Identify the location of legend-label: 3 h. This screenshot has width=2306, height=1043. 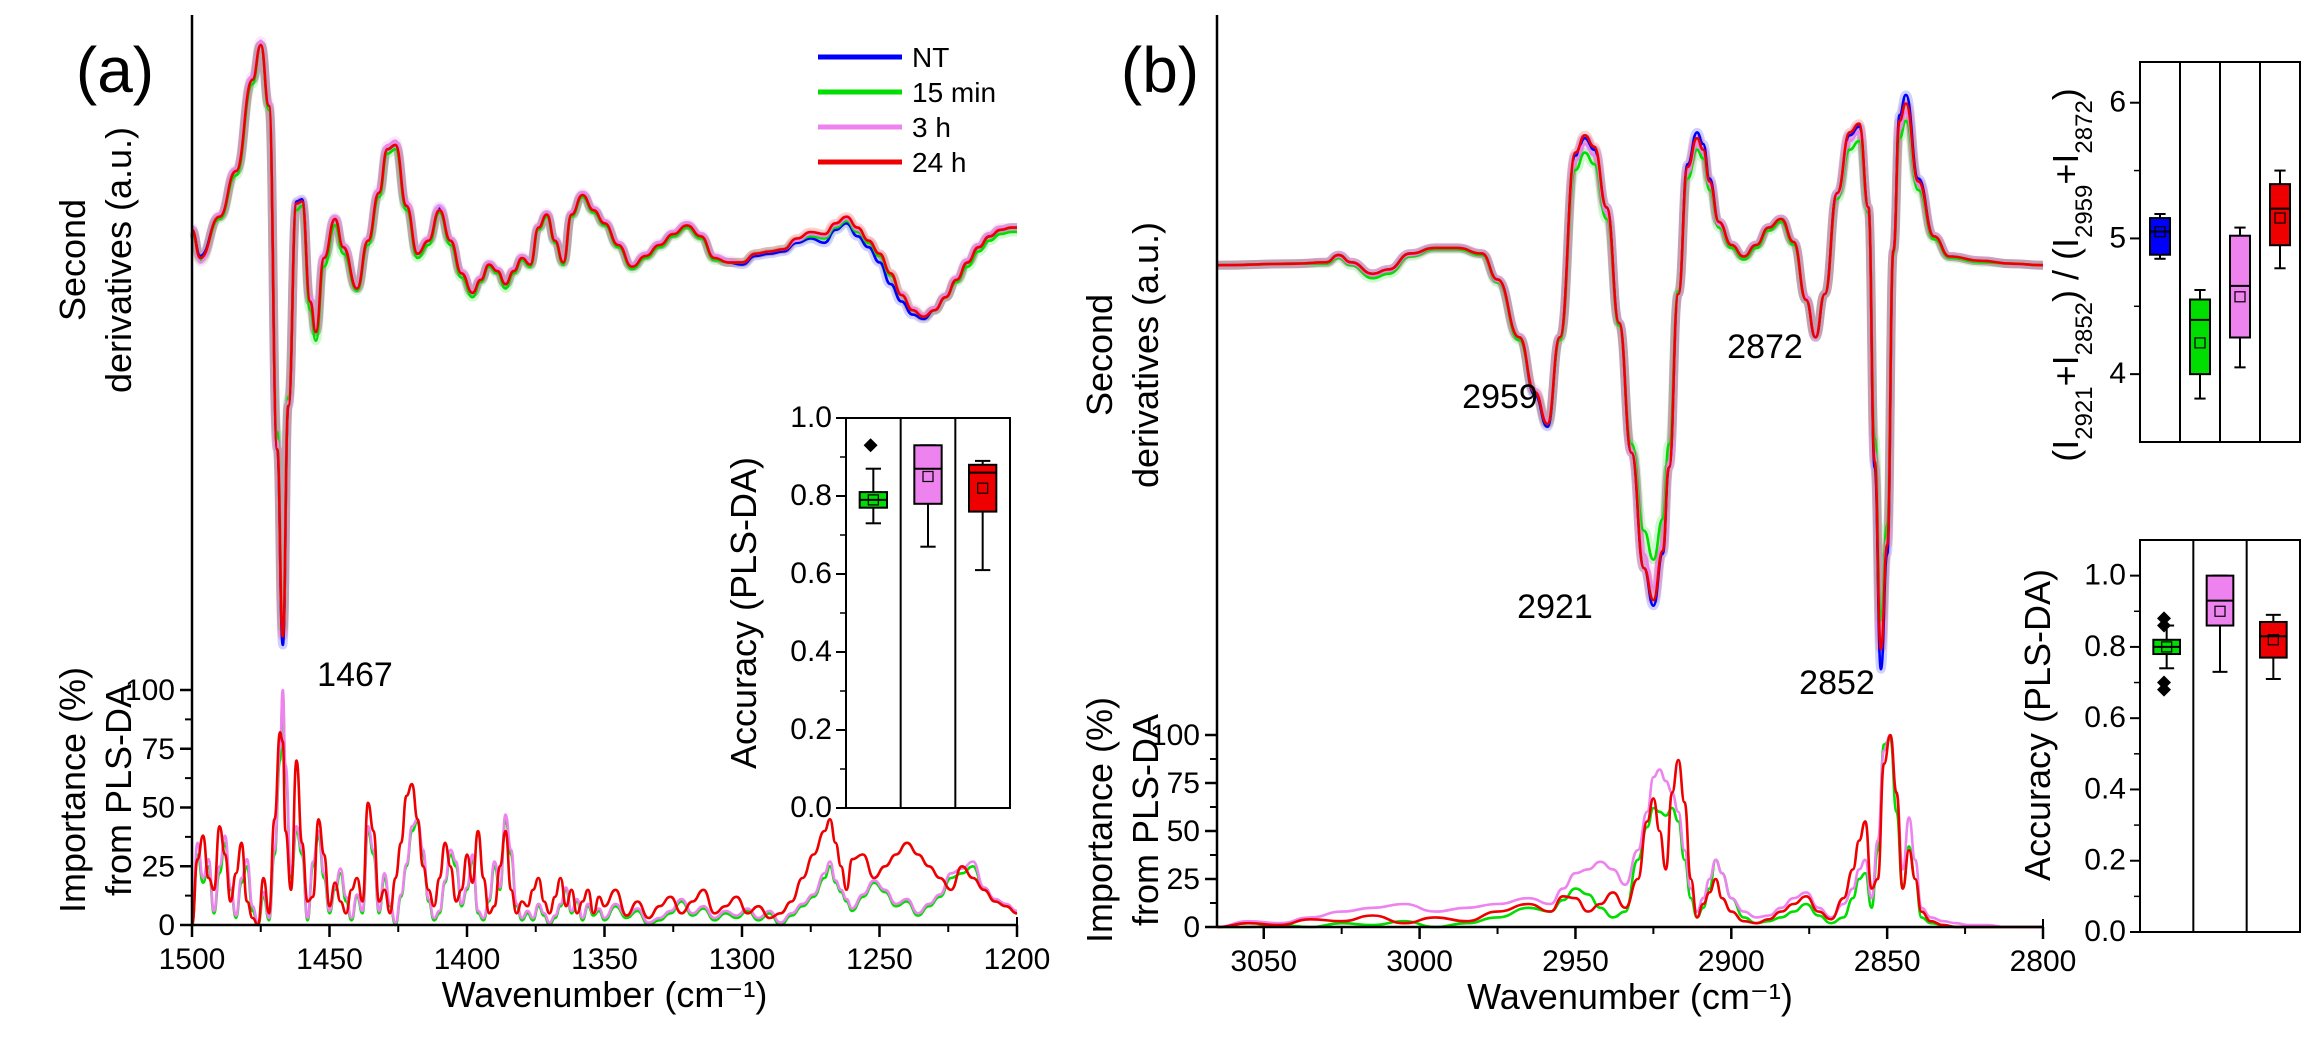
(931, 127).